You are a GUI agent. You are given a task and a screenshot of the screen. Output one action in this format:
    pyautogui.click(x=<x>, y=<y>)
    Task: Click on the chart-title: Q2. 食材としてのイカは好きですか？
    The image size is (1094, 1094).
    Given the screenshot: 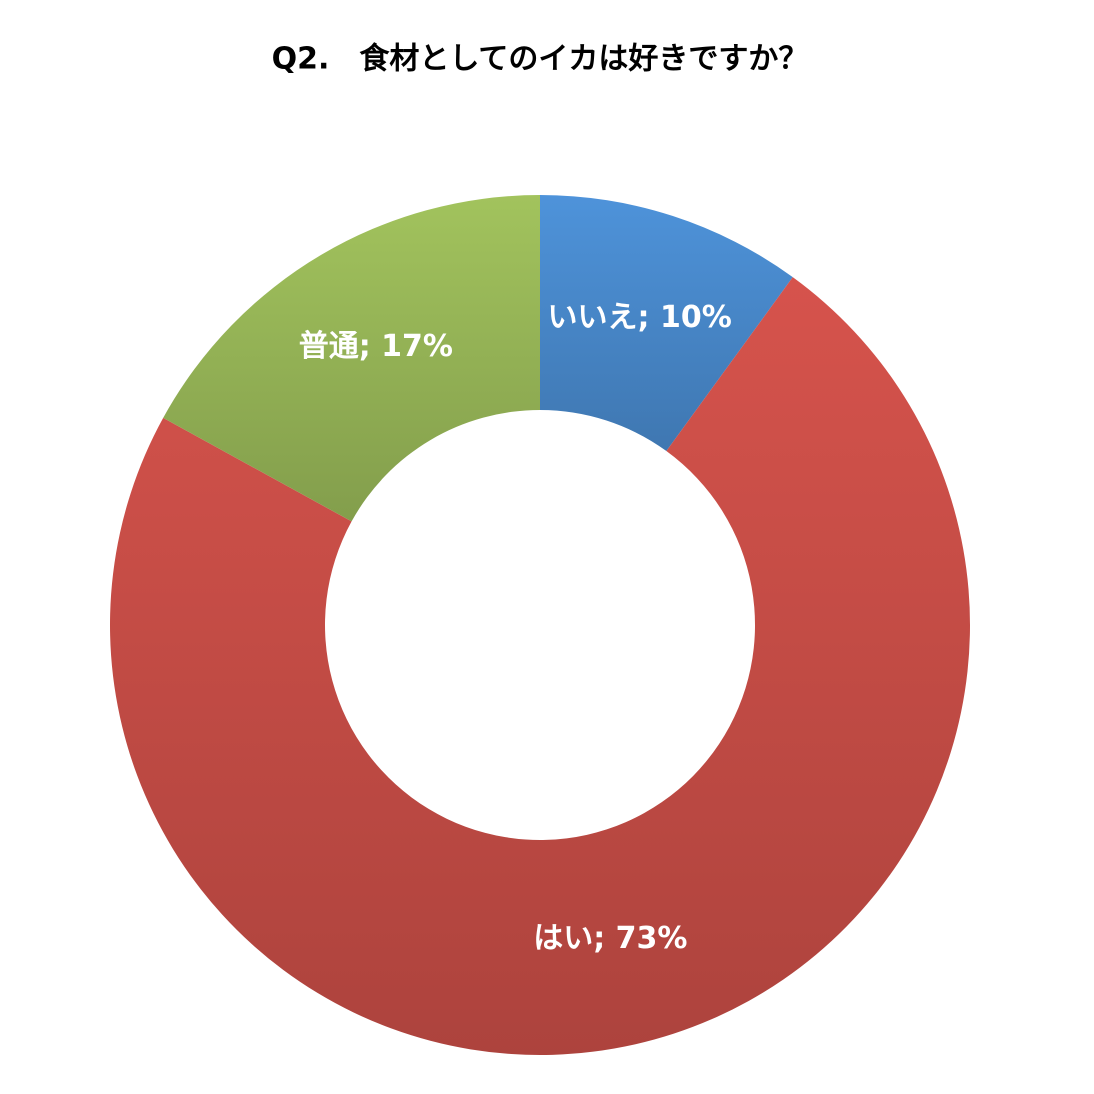 What is the action you would take?
    pyautogui.click(x=540, y=59)
    